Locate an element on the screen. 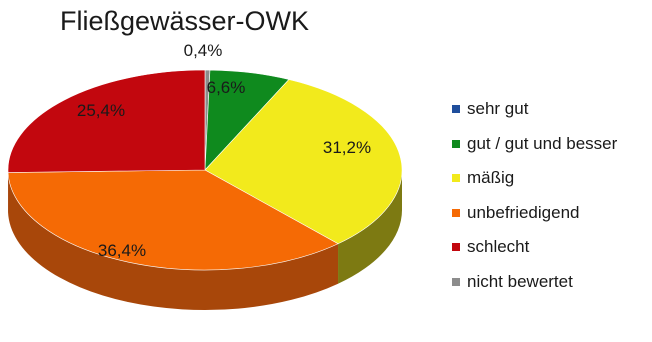  data-label-unbefriedigend: 36,4% is located at coordinates (122, 250).